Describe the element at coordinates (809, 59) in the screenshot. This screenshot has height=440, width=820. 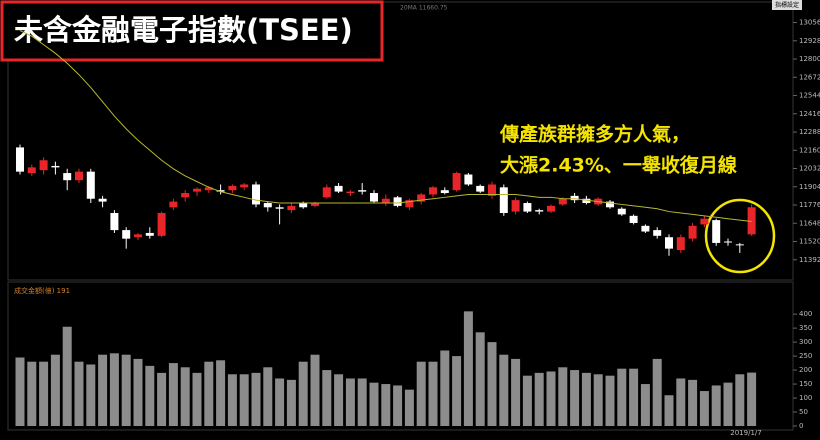
I see `y-tick-label: 12800` at that location.